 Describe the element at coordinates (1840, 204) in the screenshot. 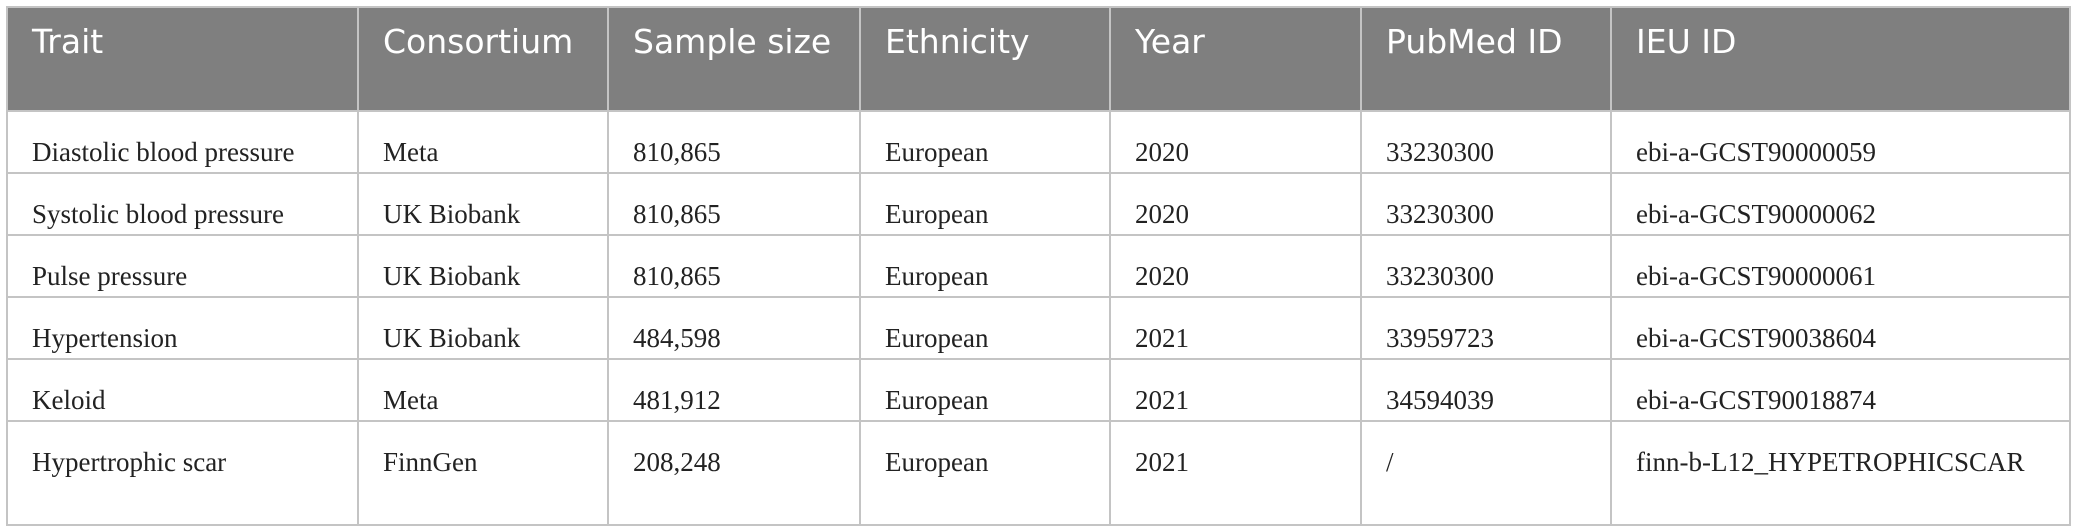

I see `cell-ieu-id: ebi-a-GCST90000062` at that location.